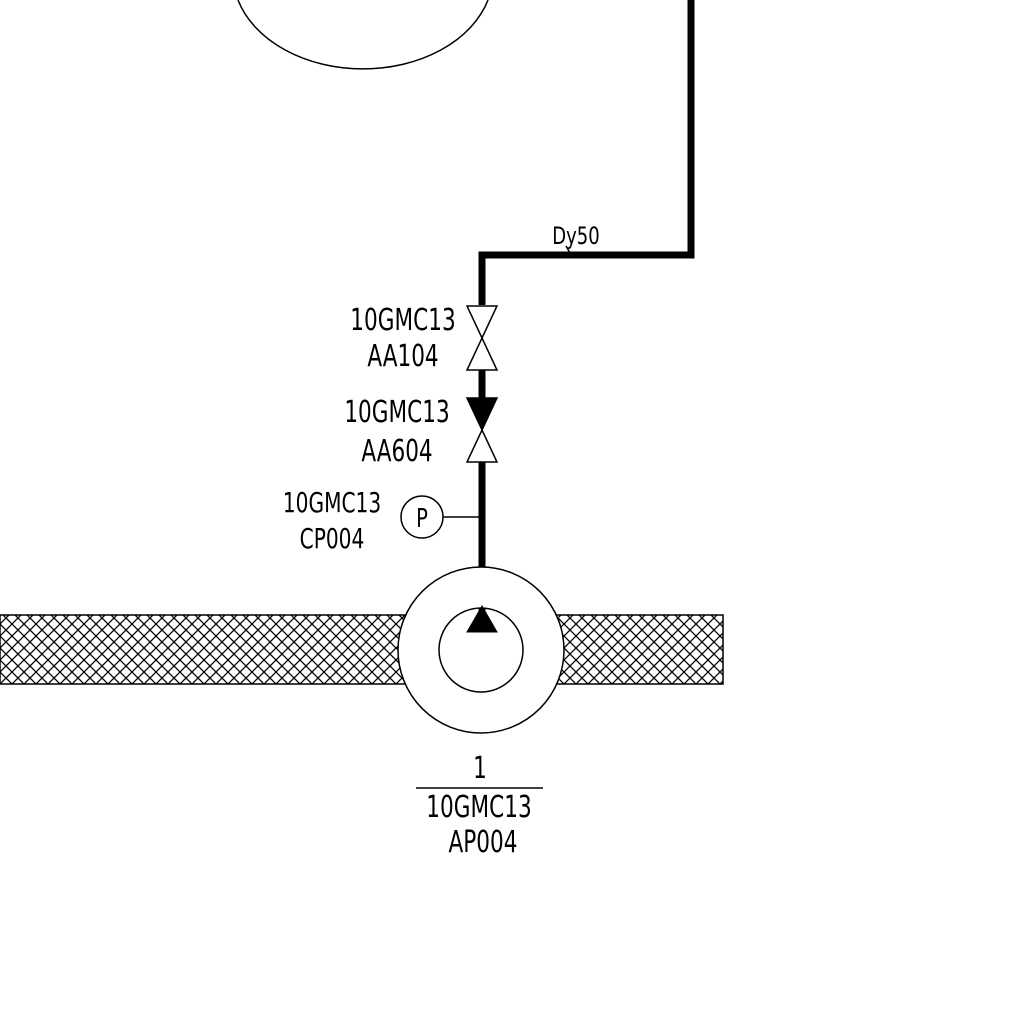 This screenshot has width=1024, height=1024. I want to click on valve-aa104, so click(482, 338).